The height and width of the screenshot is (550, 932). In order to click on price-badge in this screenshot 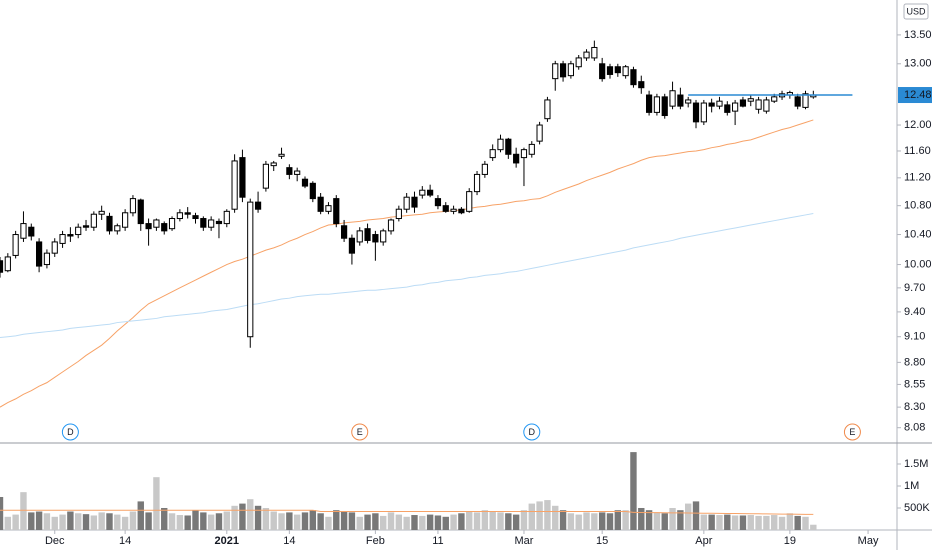, I will do `click(915, 95)`.